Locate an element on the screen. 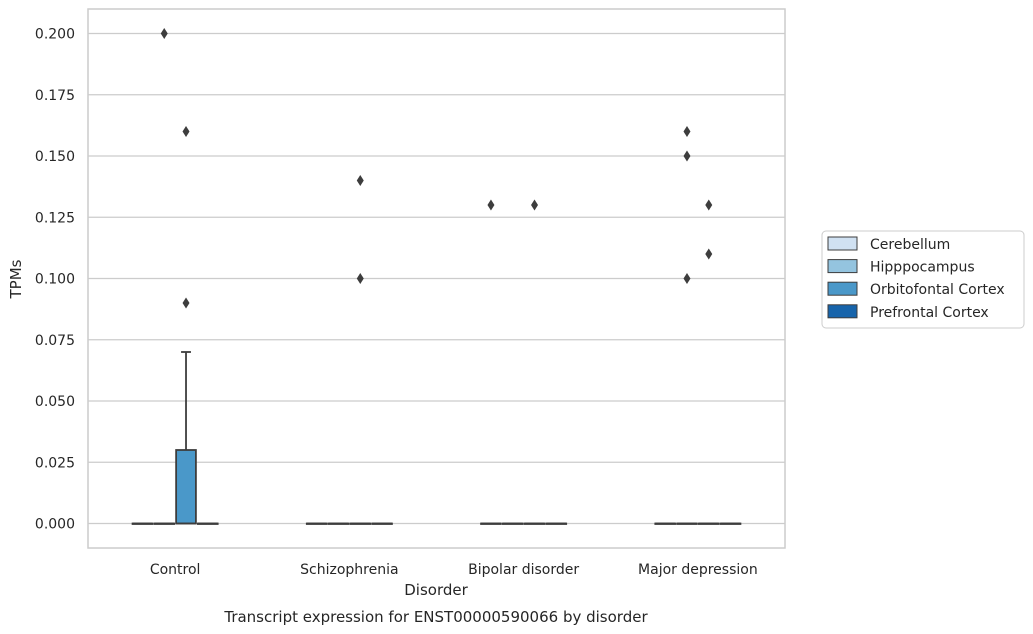 The width and height of the screenshot is (1033, 634). y-tick-label: 0.000 is located at coordinates (55, 525).